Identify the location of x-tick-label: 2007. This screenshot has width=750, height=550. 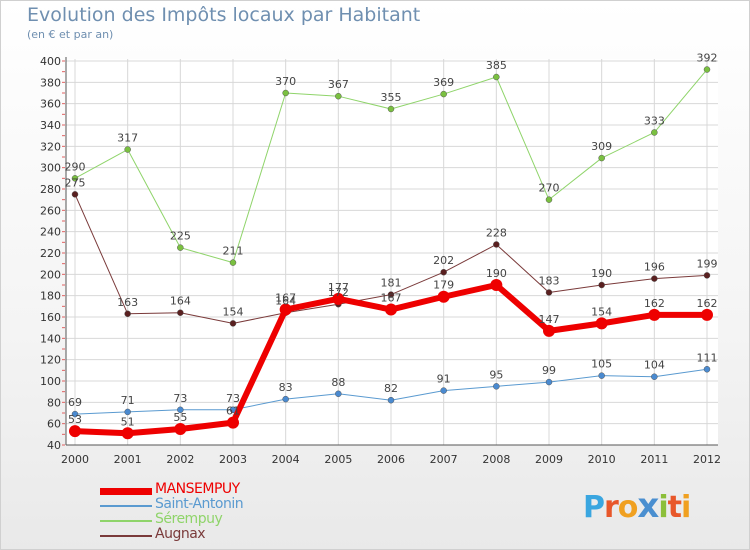
(444, 459).